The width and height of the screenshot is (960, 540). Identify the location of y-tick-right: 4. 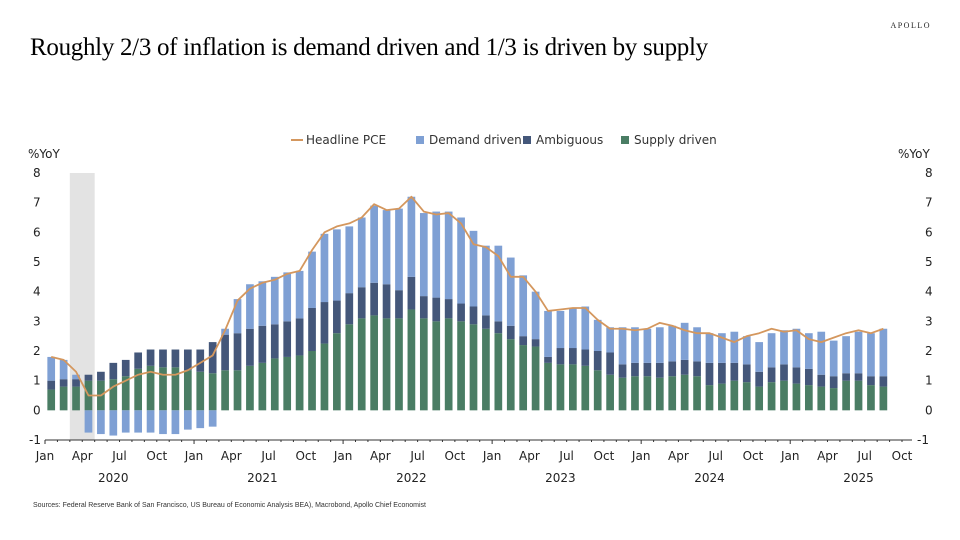
(929, 292).